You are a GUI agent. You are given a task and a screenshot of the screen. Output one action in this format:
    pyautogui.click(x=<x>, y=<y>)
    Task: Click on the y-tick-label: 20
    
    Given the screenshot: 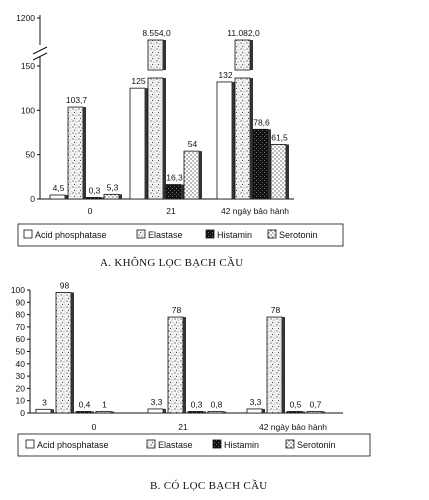 What is the action you would take?
    pyautogui.click(x=21, y=388)
    